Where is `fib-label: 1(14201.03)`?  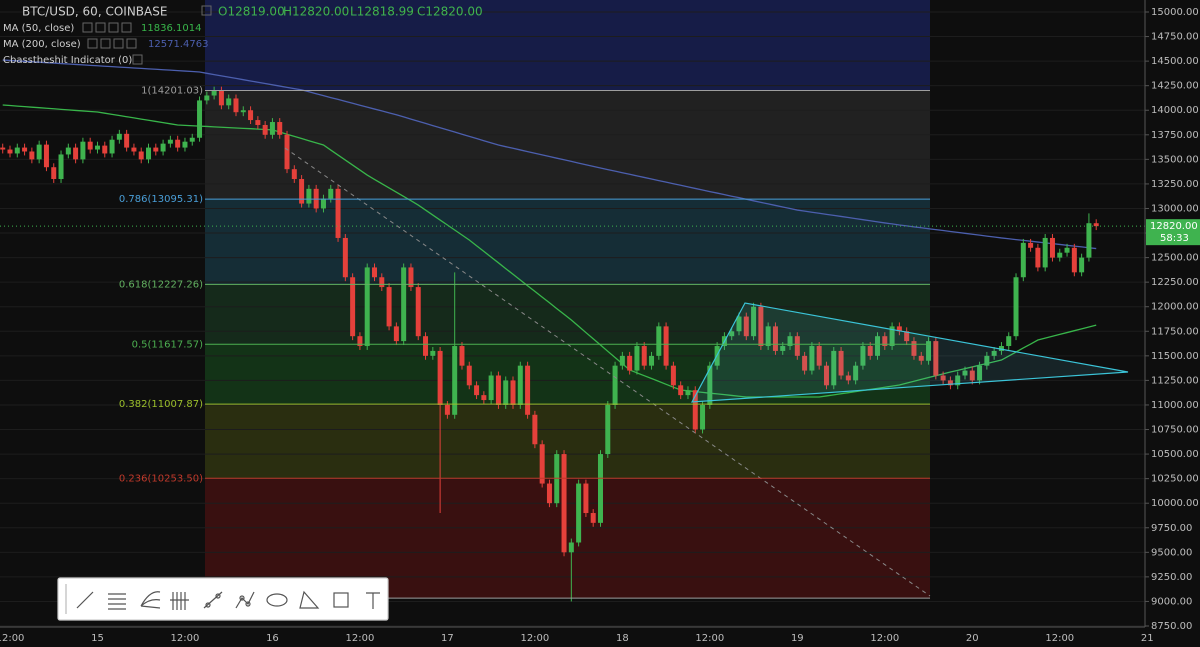
fib-label: 1(14201.03) is located at coordinates (172, 90).